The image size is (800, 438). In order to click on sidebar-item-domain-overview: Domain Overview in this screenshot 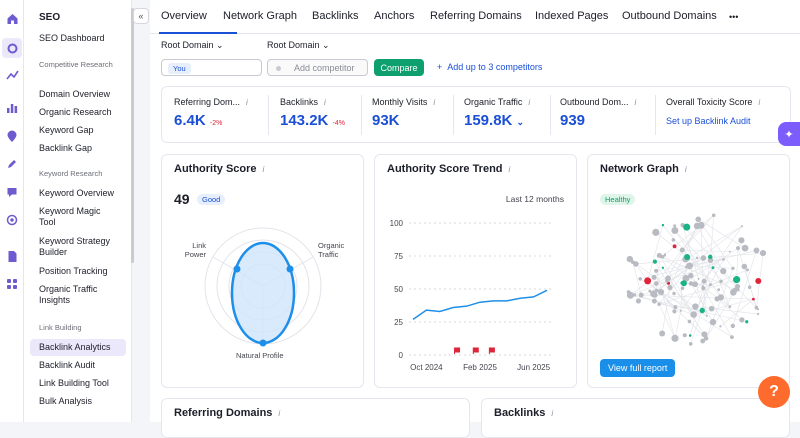, I will do `click(83, 94)`.